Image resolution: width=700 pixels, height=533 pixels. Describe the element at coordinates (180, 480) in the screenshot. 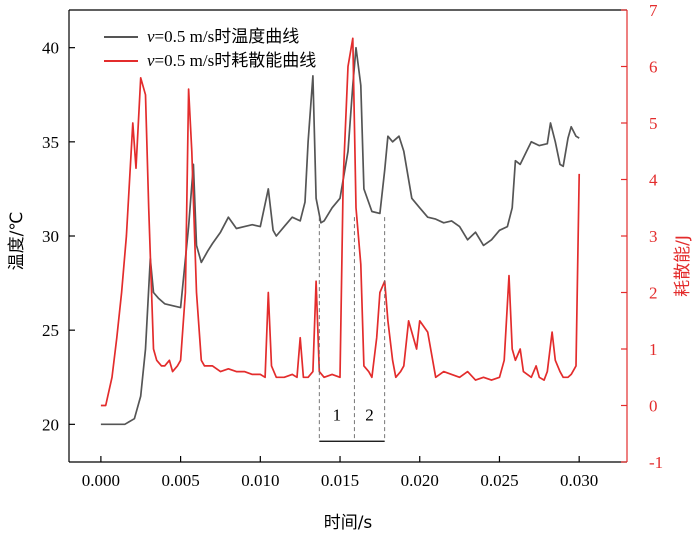

I see `x-tick-label: 0.005` at that location.